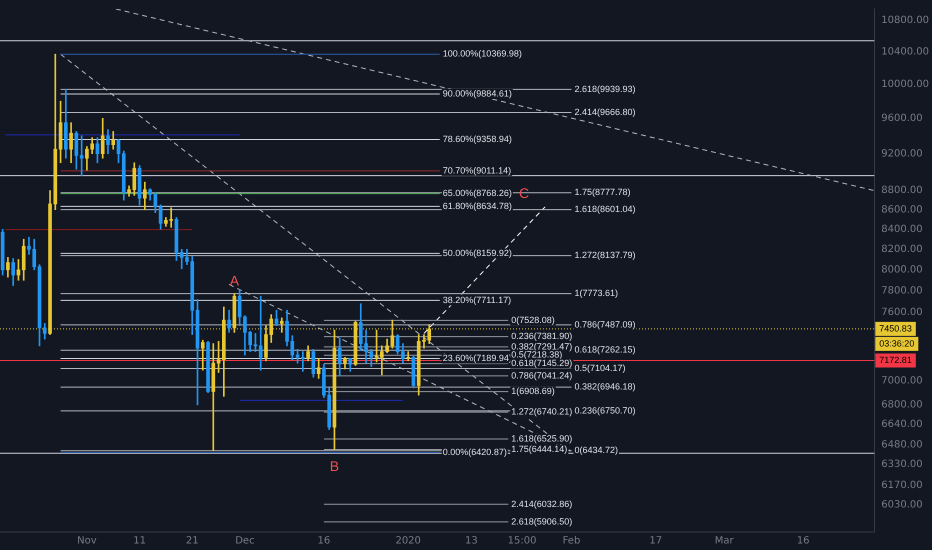 This screenshot has width=932, height=550. What do you see at coordinates (902, 486) in the screenshot?
I see `y-tick-label: 6170.00` at bounding box center [902, 486].